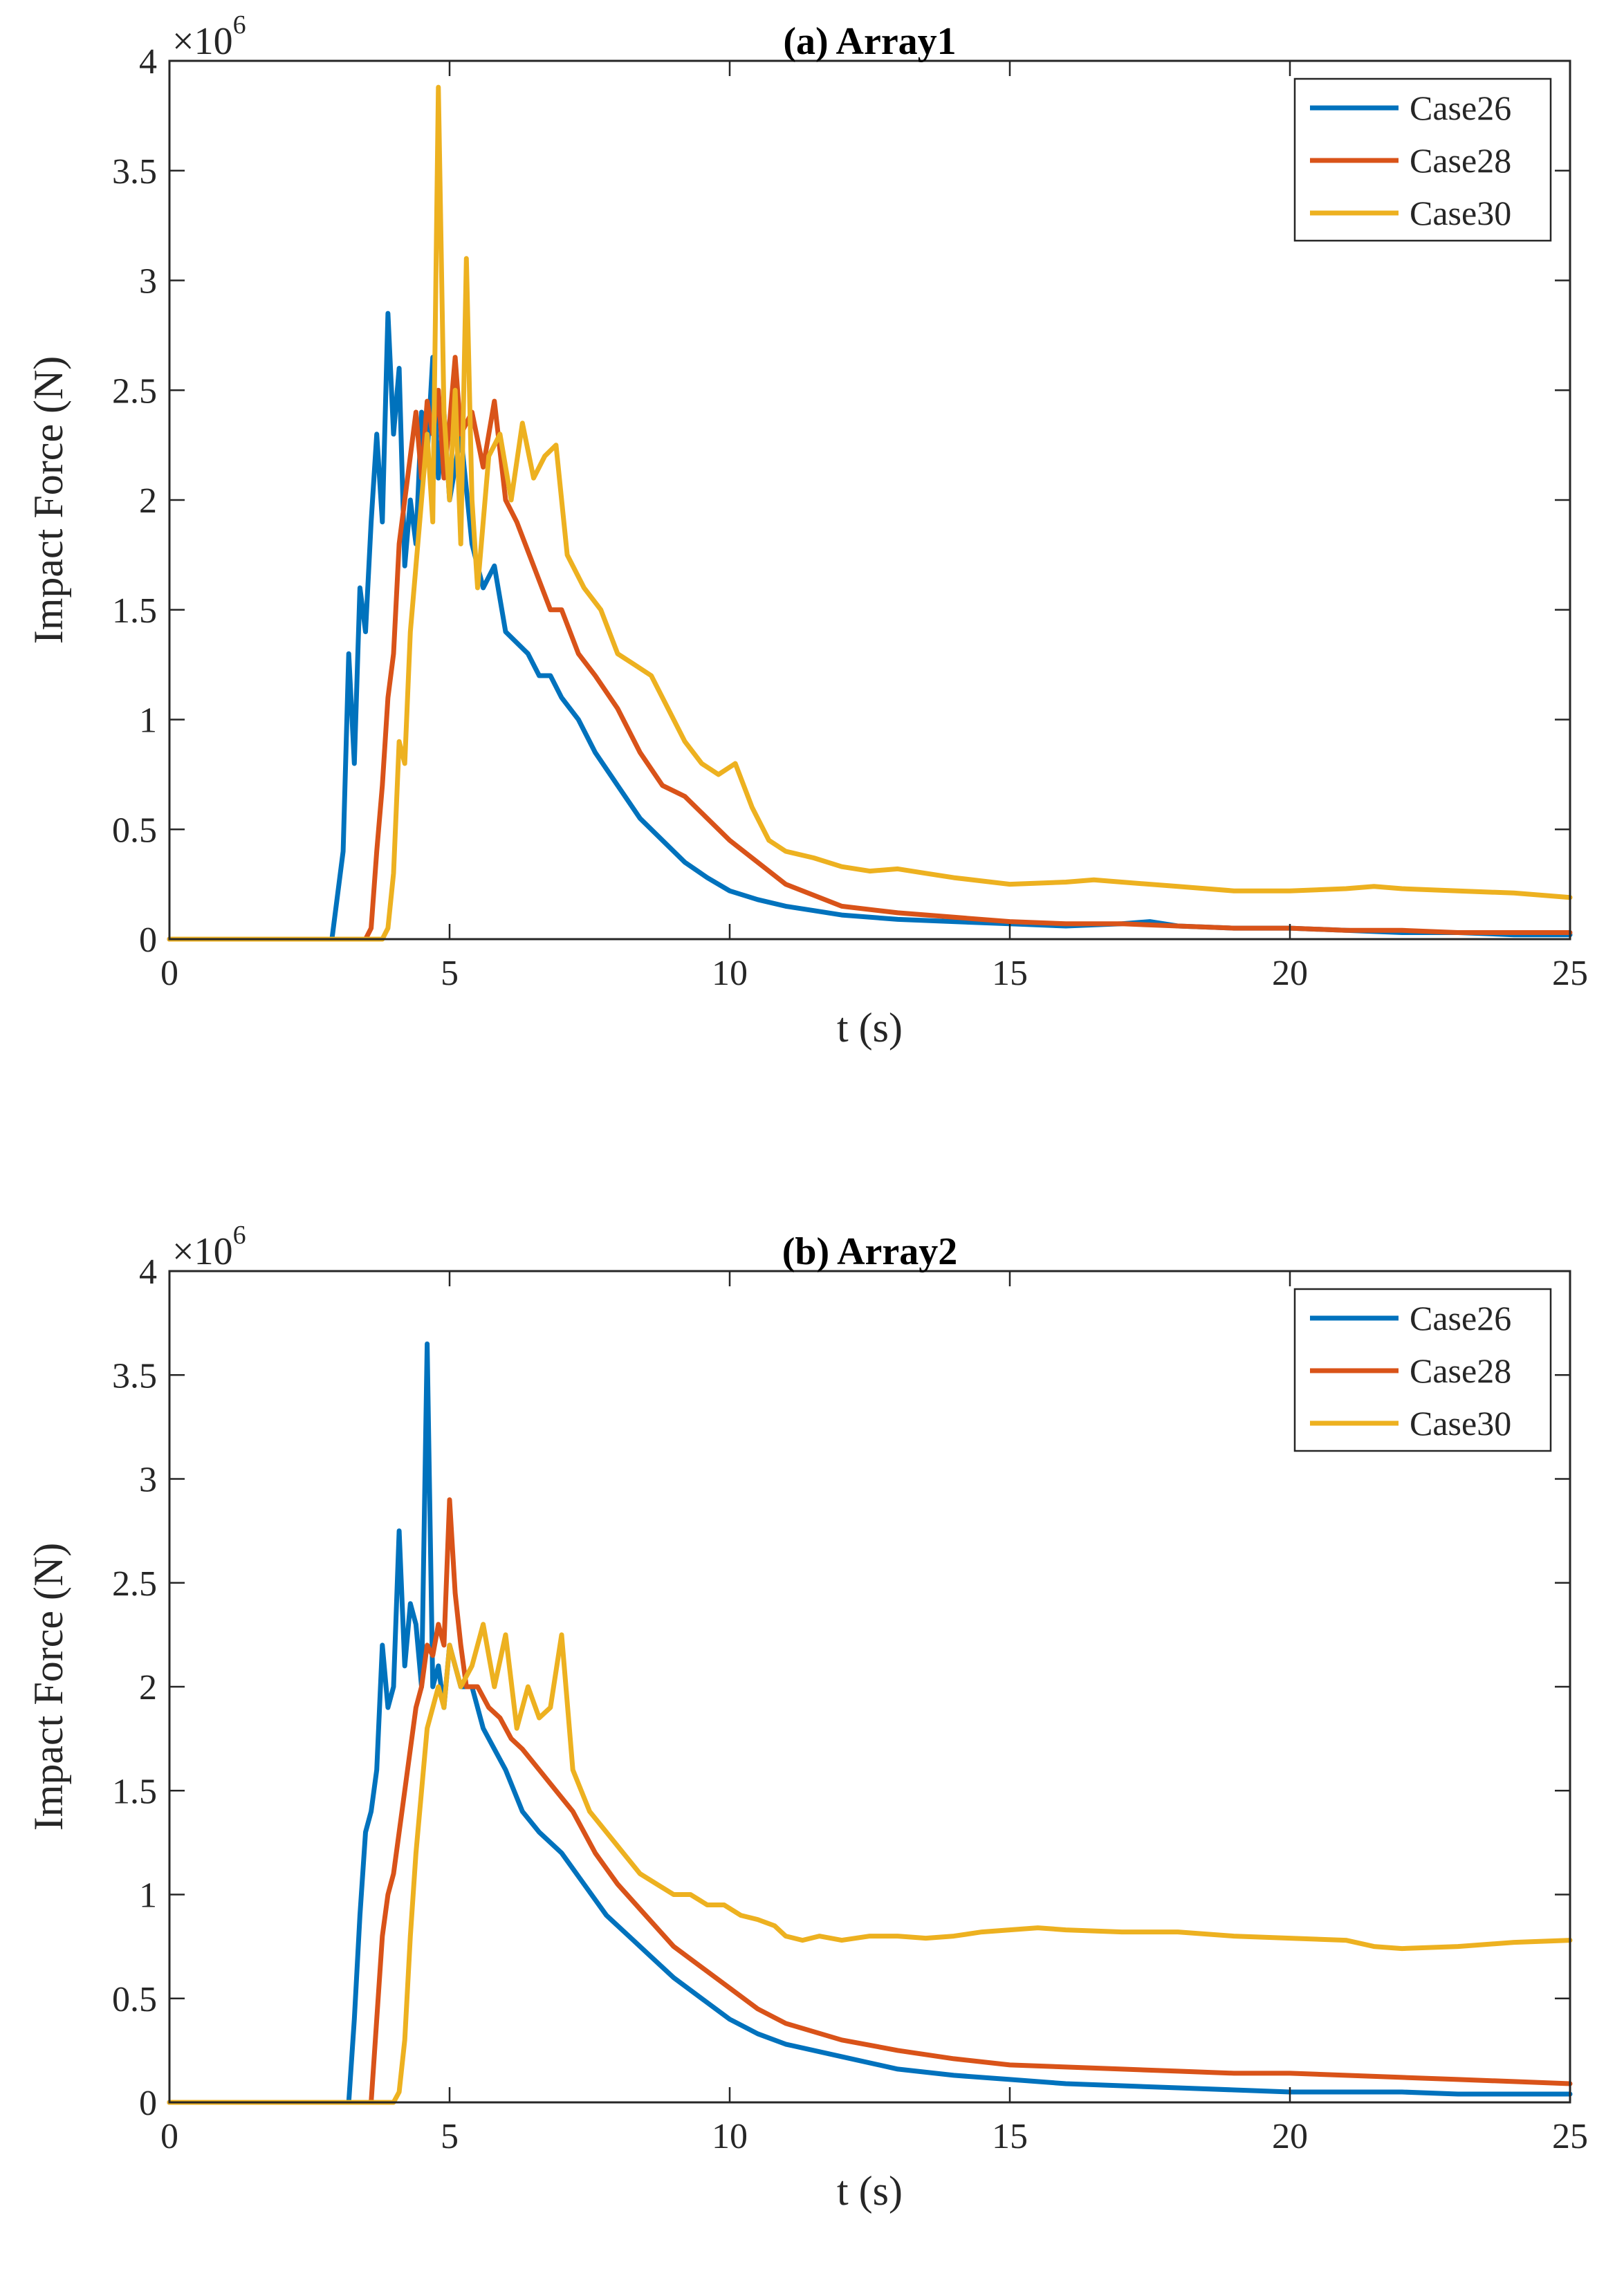 The image size is (1615, 2296). Describe the element at coordinates (869, 42) in the screenshot. I see `chart-title: (a) Array1` at that location.